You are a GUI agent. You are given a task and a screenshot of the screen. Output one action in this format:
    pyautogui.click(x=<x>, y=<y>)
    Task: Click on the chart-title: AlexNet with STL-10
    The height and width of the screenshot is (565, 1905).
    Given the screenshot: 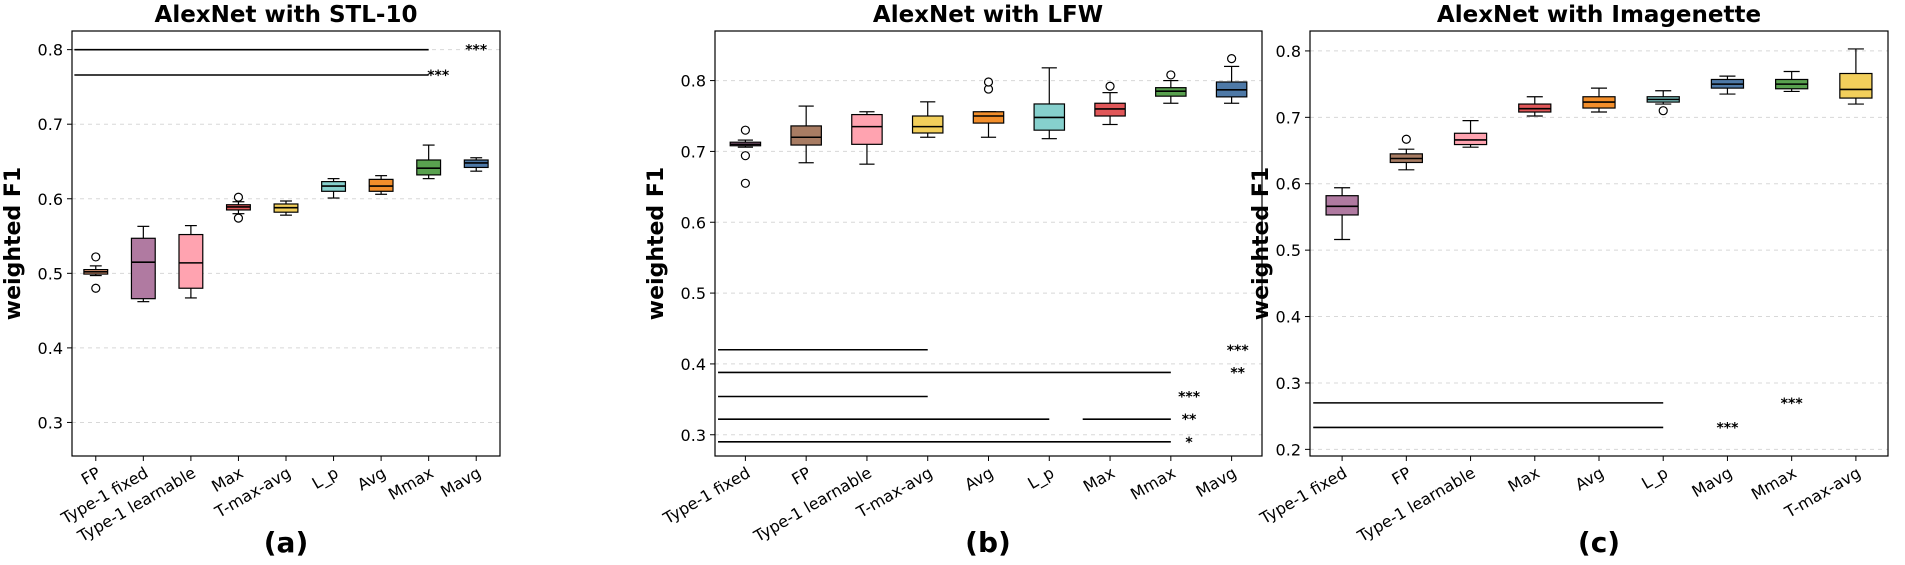 What is the action you would take?
    pyautogui.click(x=286, y=15)
    